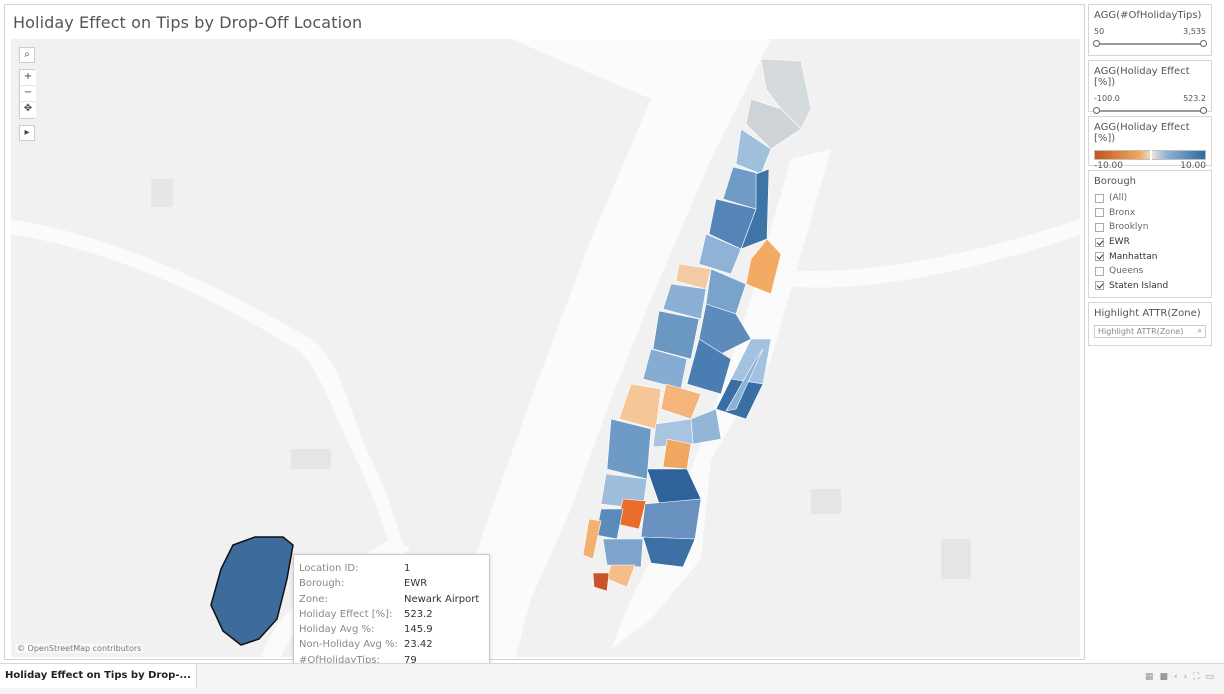 The height and width of the screenshot is (694, 1224). I want to click on tooltip-label: Holiday Avg %:, so click(337, 630).